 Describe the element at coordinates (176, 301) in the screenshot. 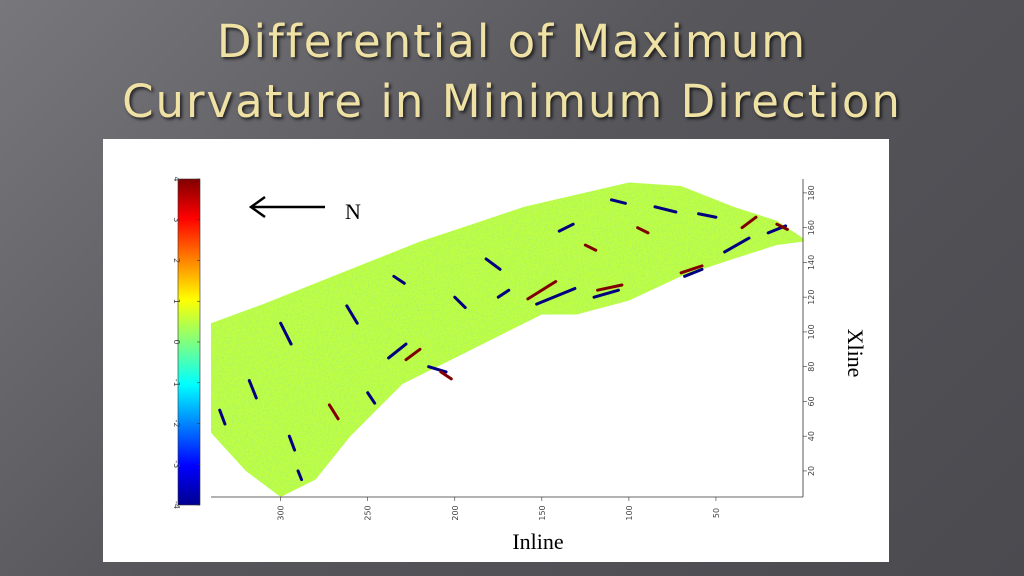

I see `colorbar-tick-label: 1` at that location.